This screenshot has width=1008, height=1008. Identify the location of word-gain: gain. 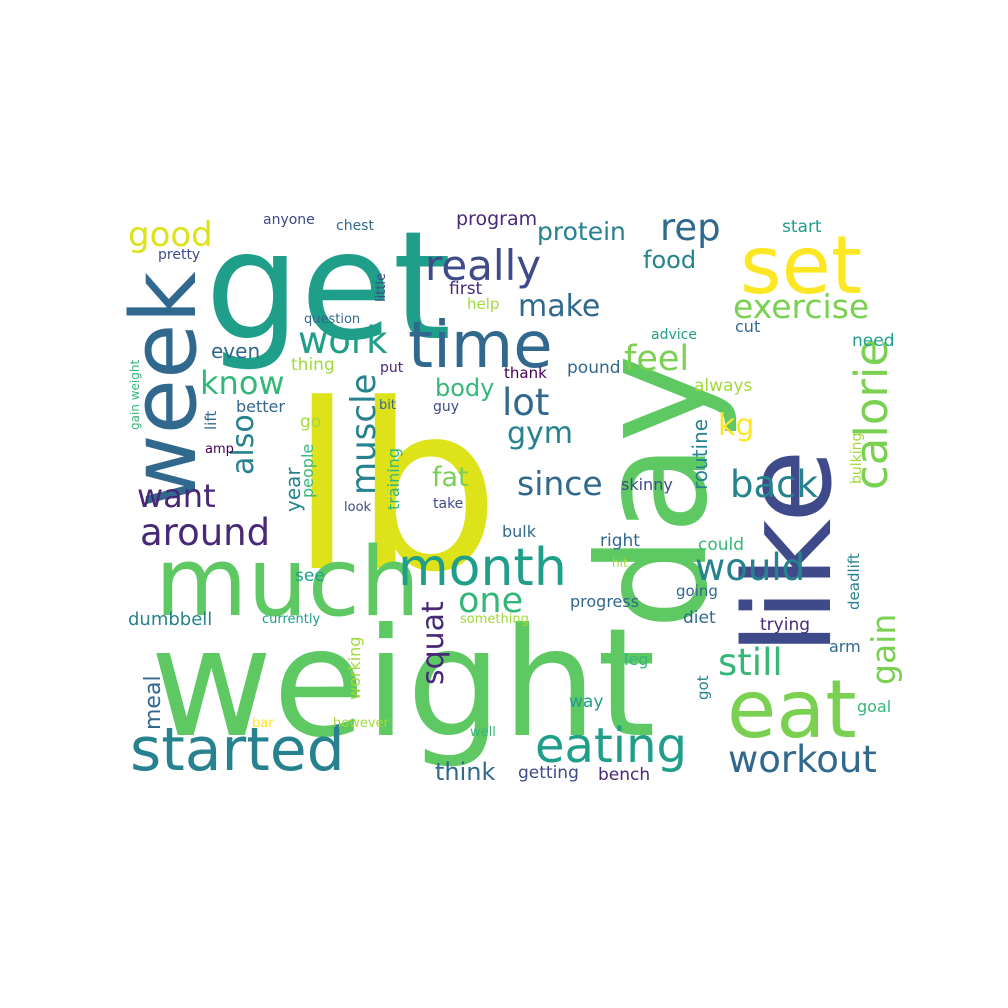
(883, 649).